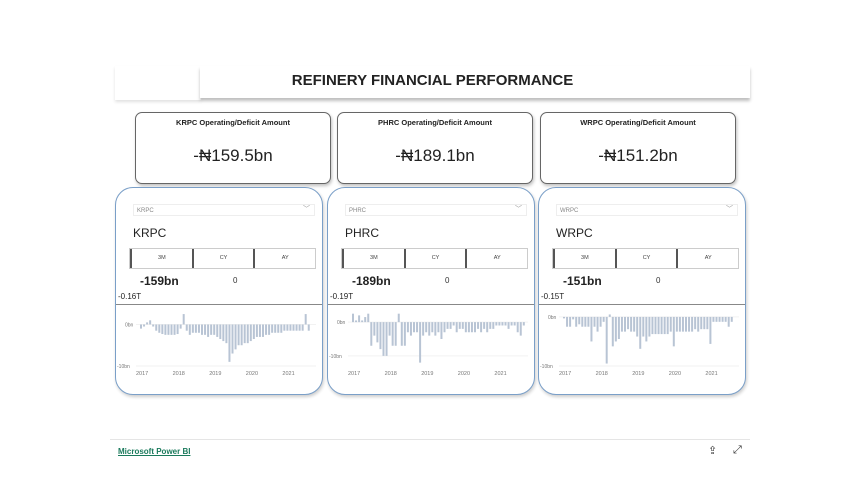  What do you see at coordinates (737, 450) in the screenshot?
I see `expand-icon: ⤢` at bounding box center [737, 450].